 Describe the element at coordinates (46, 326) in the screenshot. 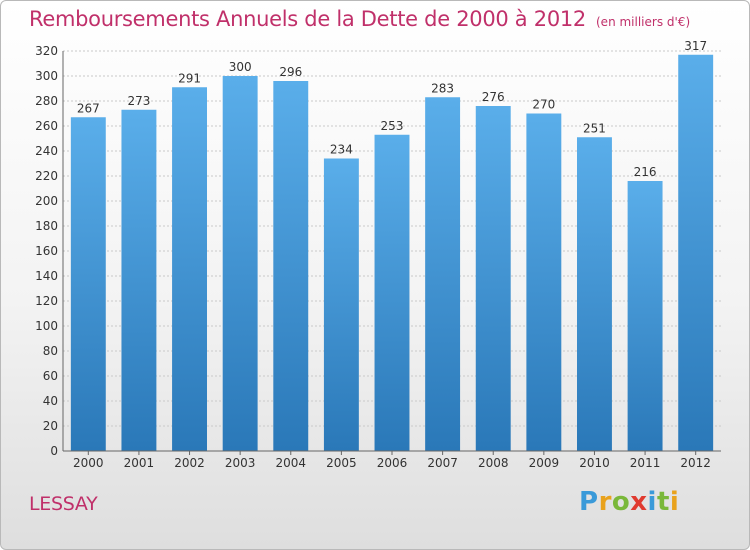

I see `y-tick-label: 100` at that location.